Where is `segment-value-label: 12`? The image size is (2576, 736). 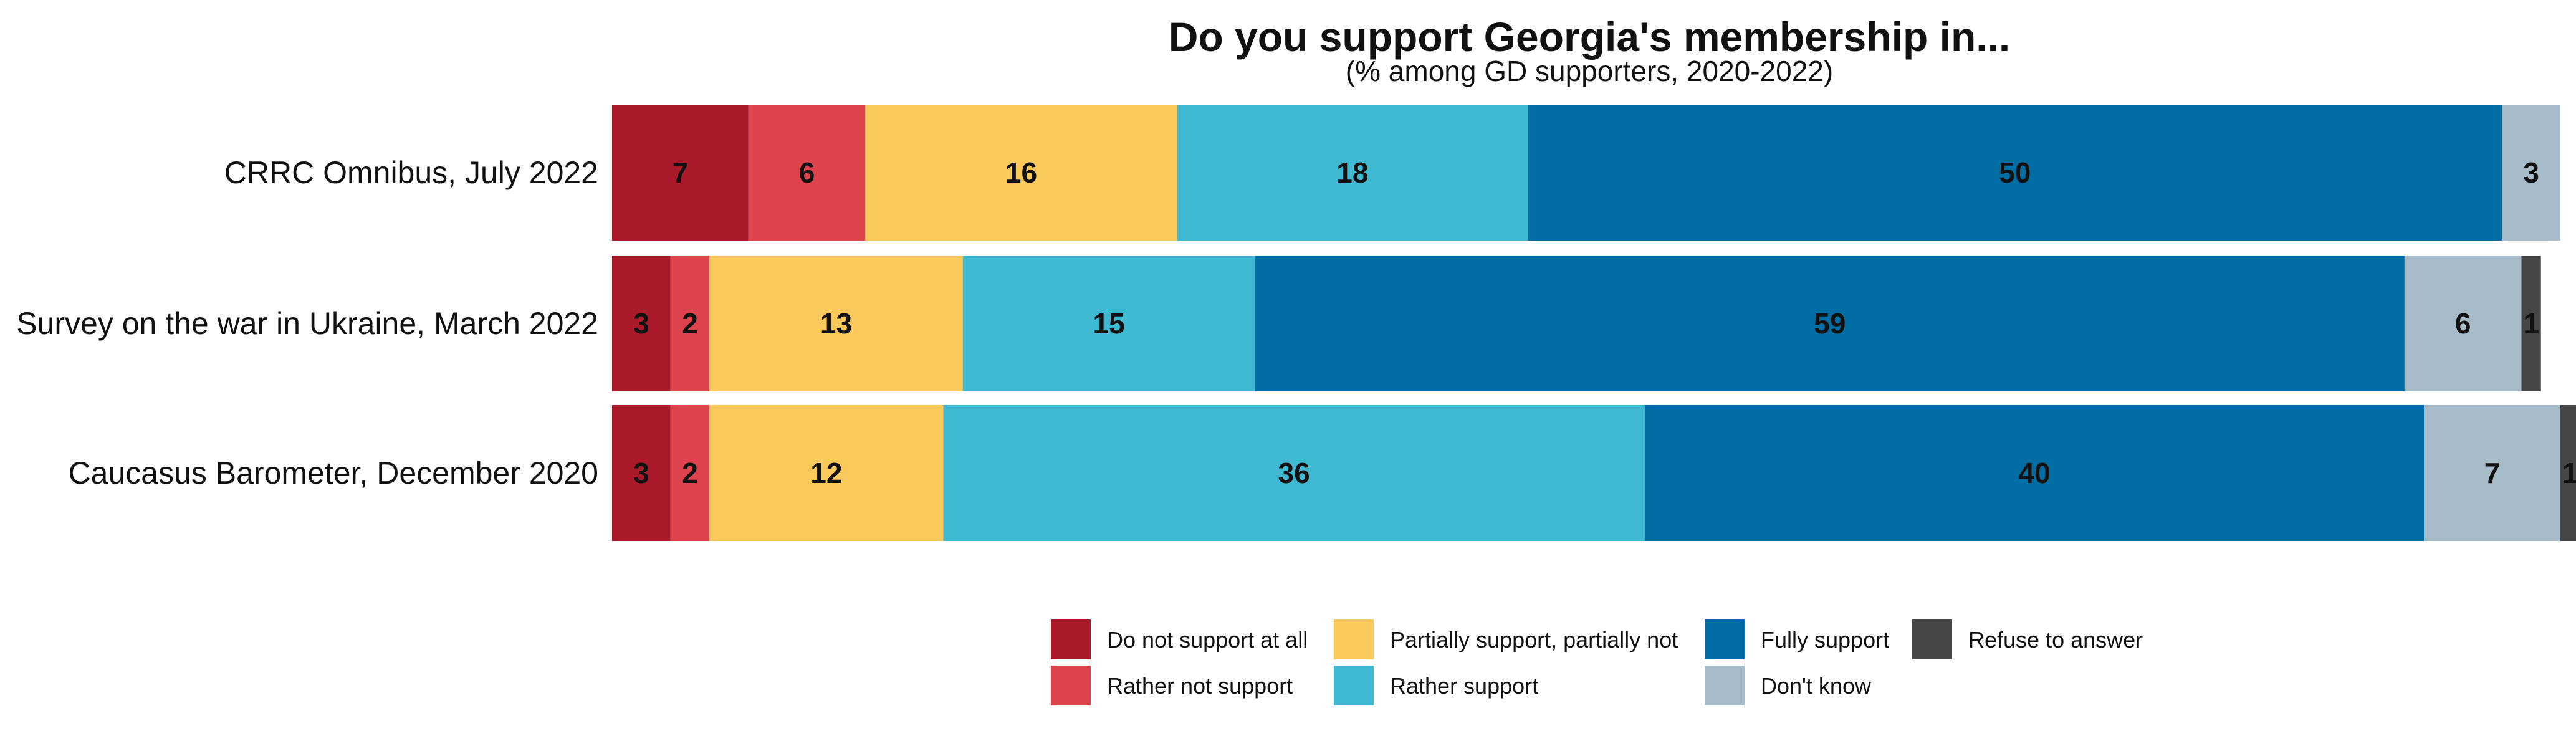 segment-value-label: 12 is located at coordinates (826, 473).